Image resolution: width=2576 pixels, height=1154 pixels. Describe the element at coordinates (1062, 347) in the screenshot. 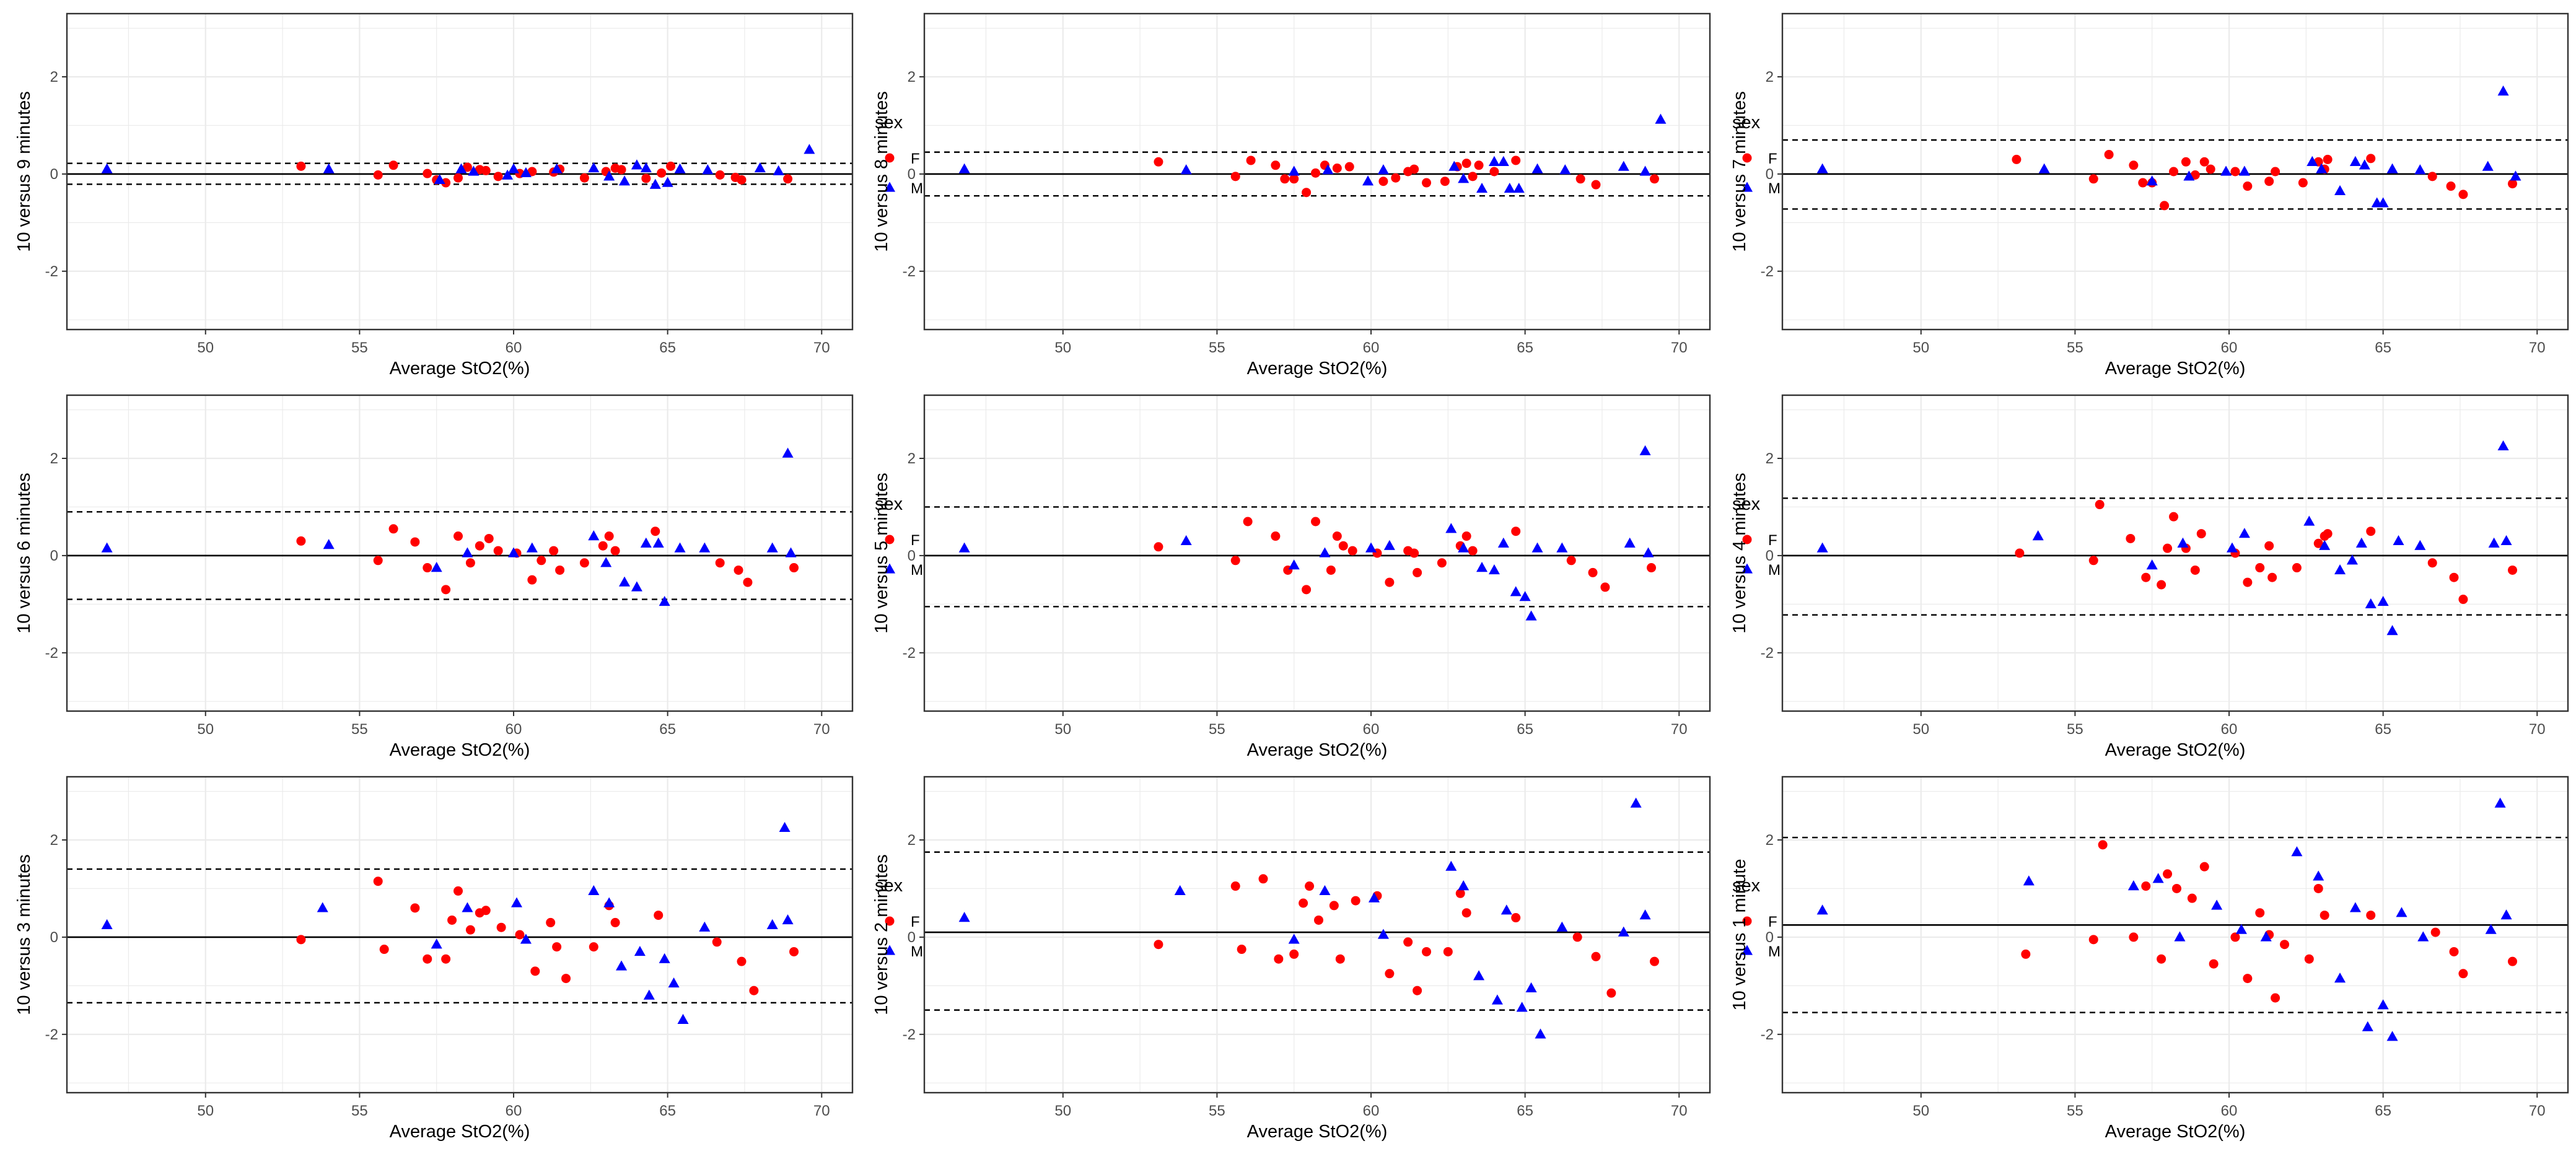

I see `x-tick-label: 50` at that location.